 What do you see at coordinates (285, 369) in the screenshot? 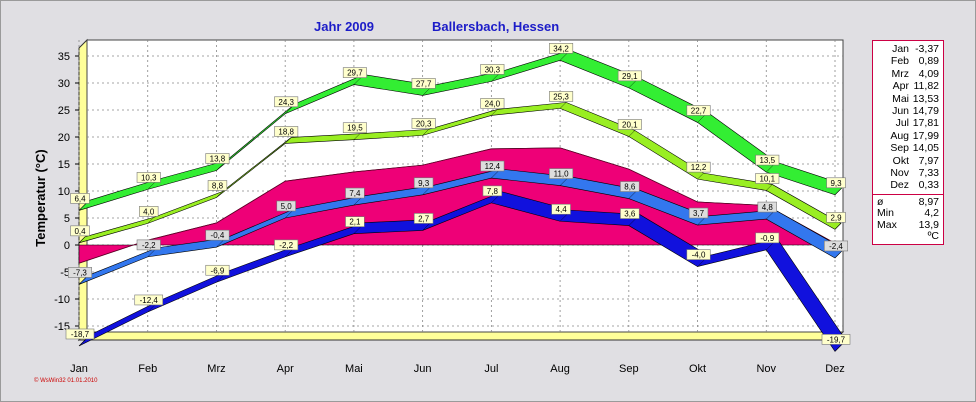
I see `x-tick-label: Apr` at bounding box center [285, 369].